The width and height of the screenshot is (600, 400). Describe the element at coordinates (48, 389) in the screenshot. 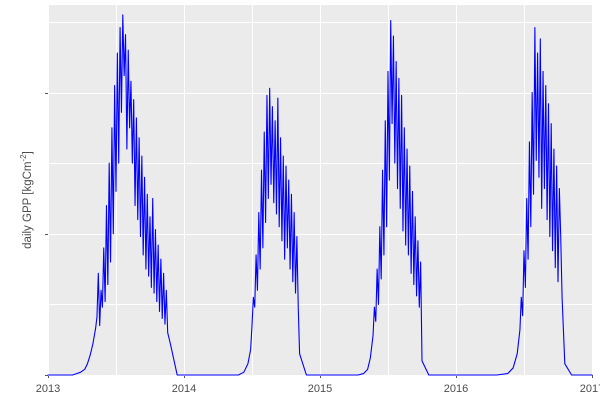

I see `x-axis-tick-label: 2013` at that location.